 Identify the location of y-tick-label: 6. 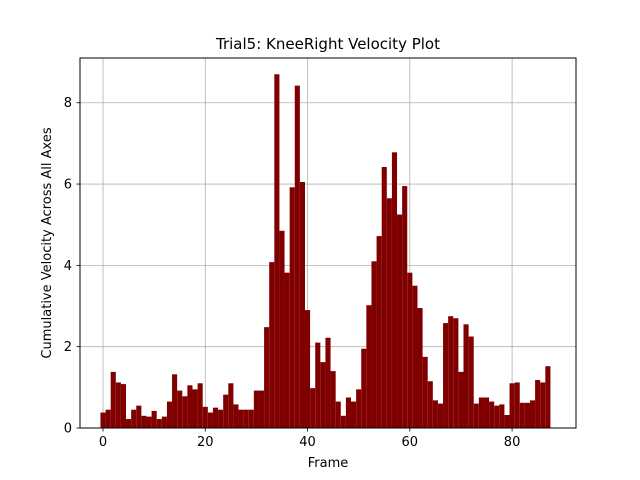
(68, 185).